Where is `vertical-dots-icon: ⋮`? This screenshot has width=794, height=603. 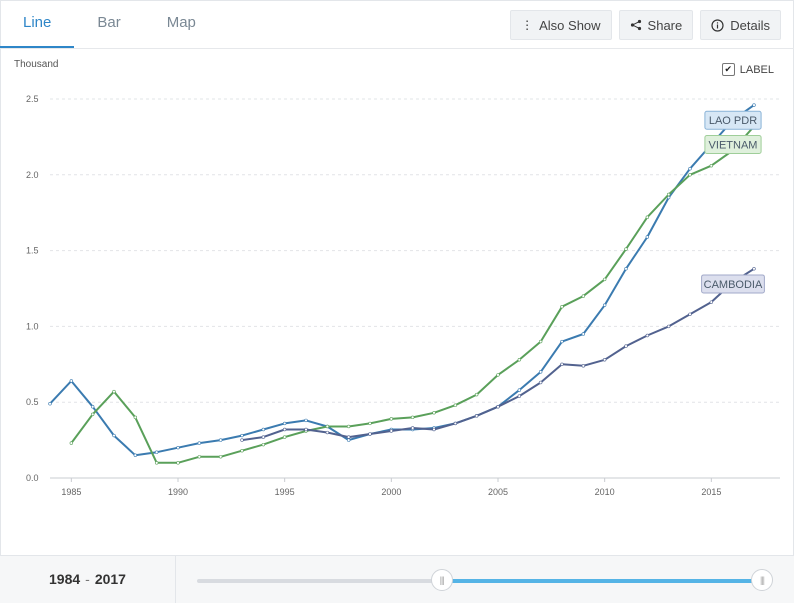 vertical-dots-icon: ⋮ is located at coordinates (527, 25).